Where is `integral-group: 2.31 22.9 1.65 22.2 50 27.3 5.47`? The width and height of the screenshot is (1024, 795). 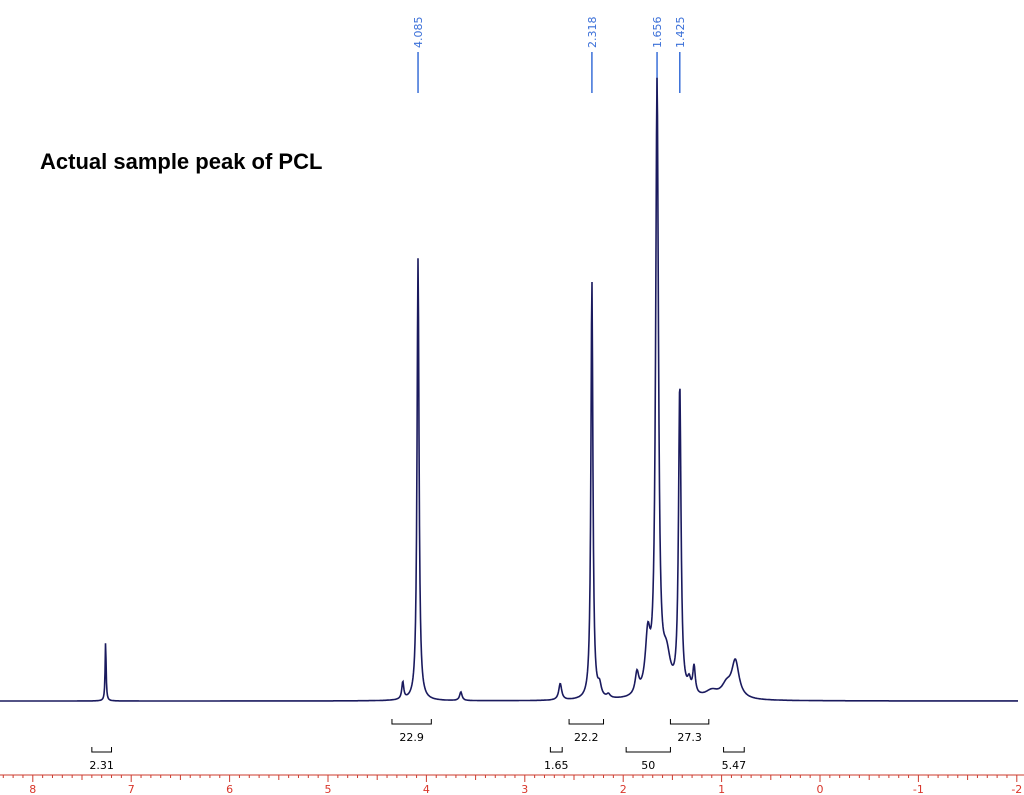
integral-group: 2.31 22.9 1.65 22.2 50 27.3 5.47 is located at coordinates (417, 745).